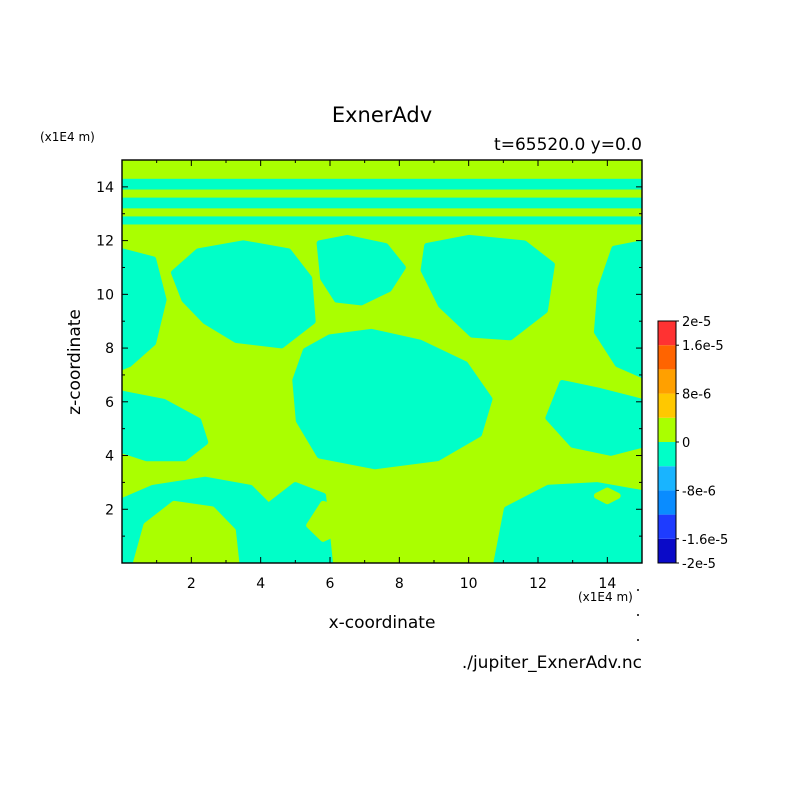 This screenshot has width=804, height=804. What do you see at coordinates (144, 309) in the screenshot?
I see `negative-region-left-edge` at bounding box center [144, 309].